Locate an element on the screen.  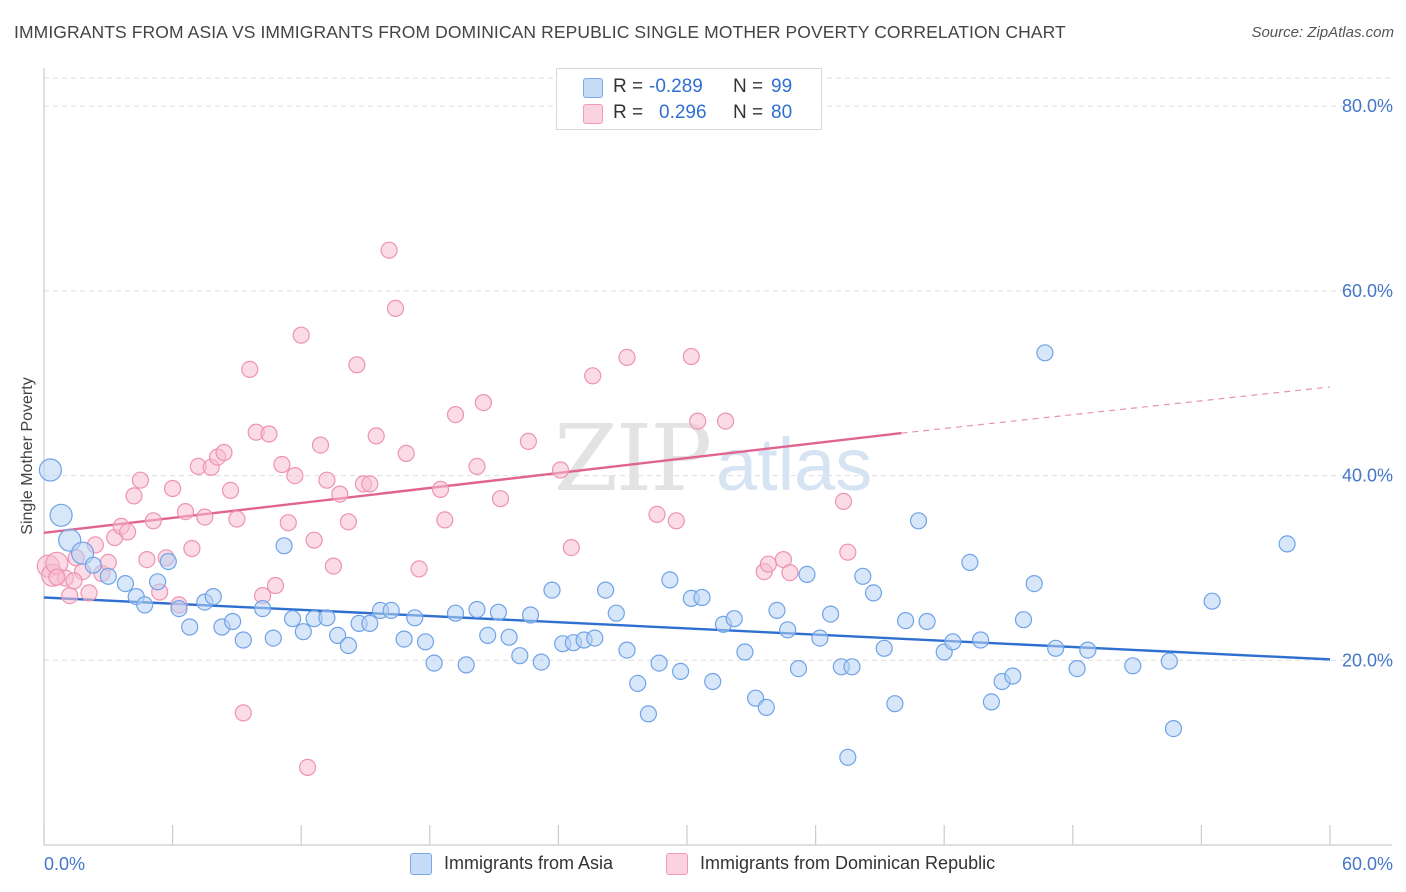
x-tick-labels: 0.0% 60.0% is located at coordinates (718, 864).